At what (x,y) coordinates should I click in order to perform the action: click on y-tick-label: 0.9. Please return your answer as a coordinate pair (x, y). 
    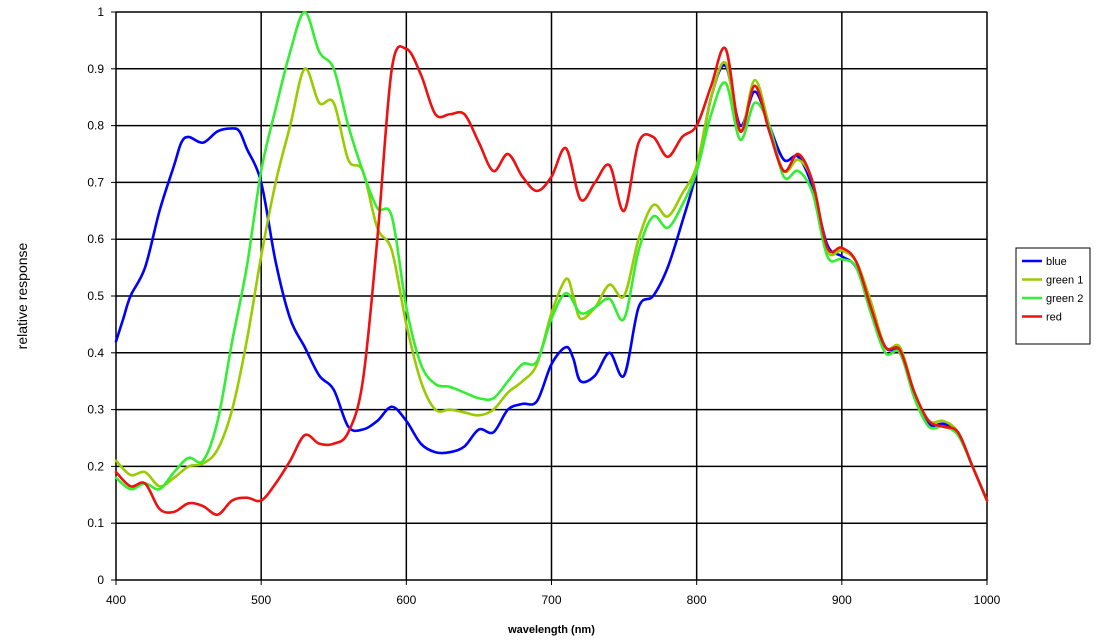
    Looking at the image, I should click on (95, 69).